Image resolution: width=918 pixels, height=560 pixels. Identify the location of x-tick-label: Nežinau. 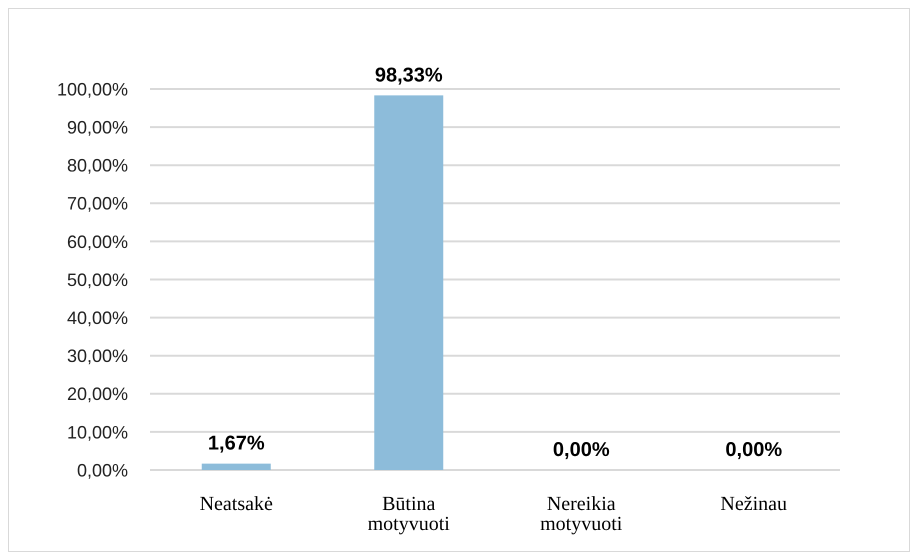
(754, 504).